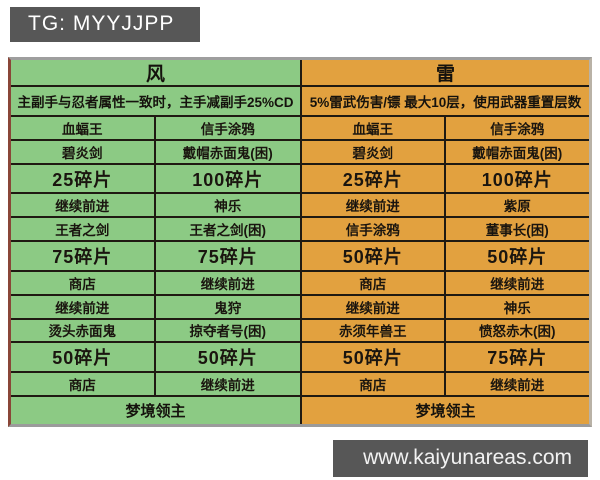  Describe the element at coordinates (445, 73) in the screenshot. I see `thunder-element-title: 雷` at that location.